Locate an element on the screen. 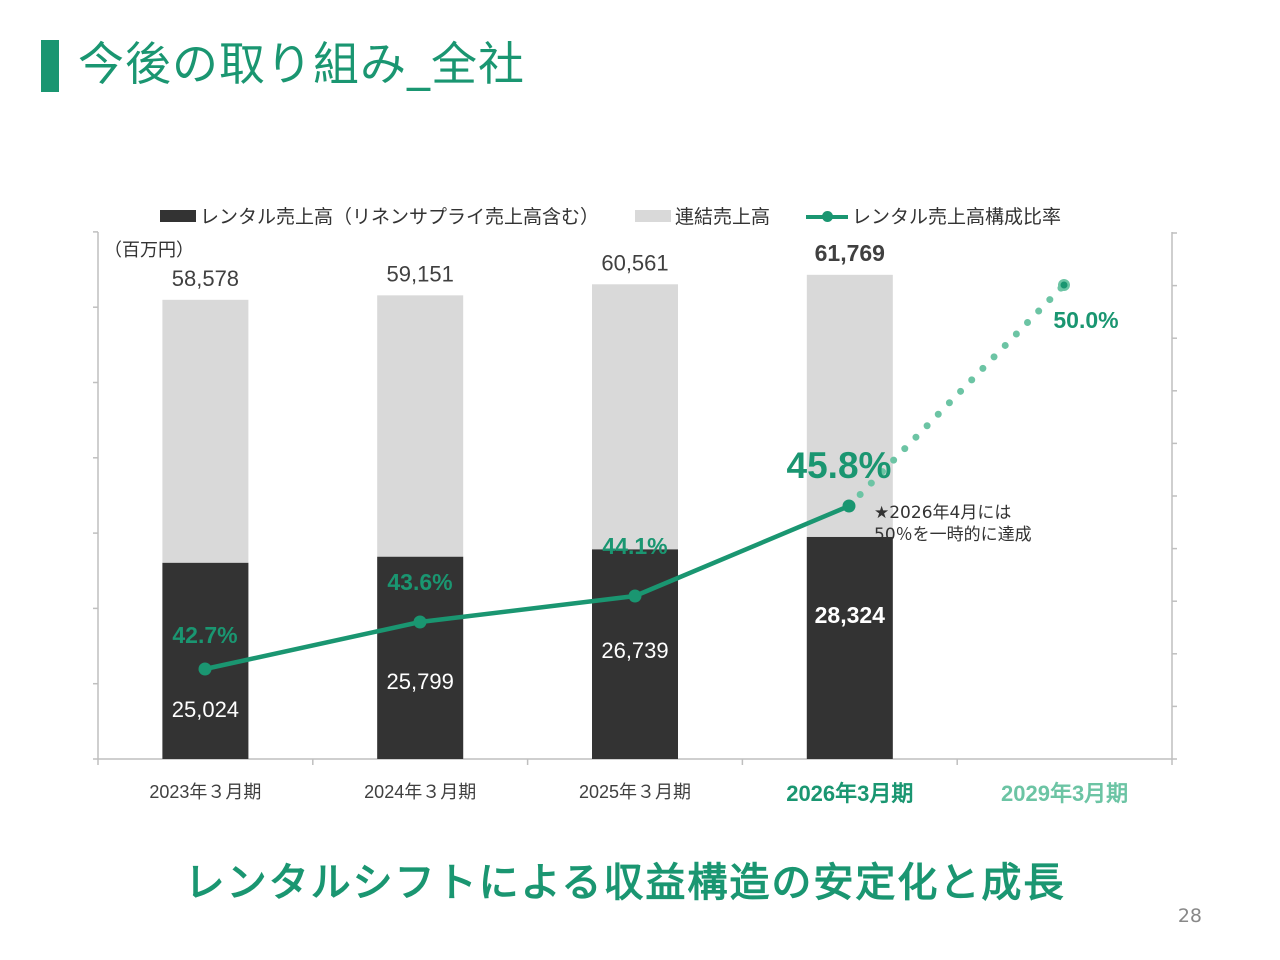 The width and height of the screenshot is (1280, 960). page-number: 28 is located at coordinates (1189, 916).